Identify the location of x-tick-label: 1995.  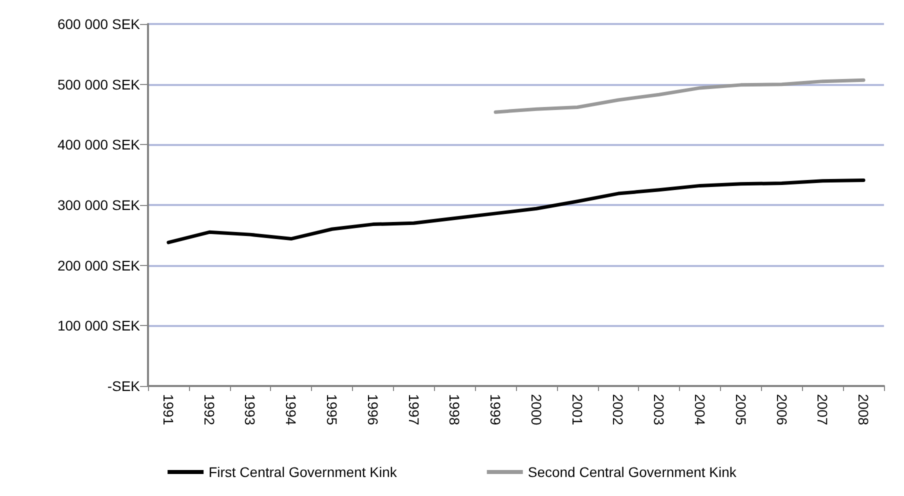
(332, 410).